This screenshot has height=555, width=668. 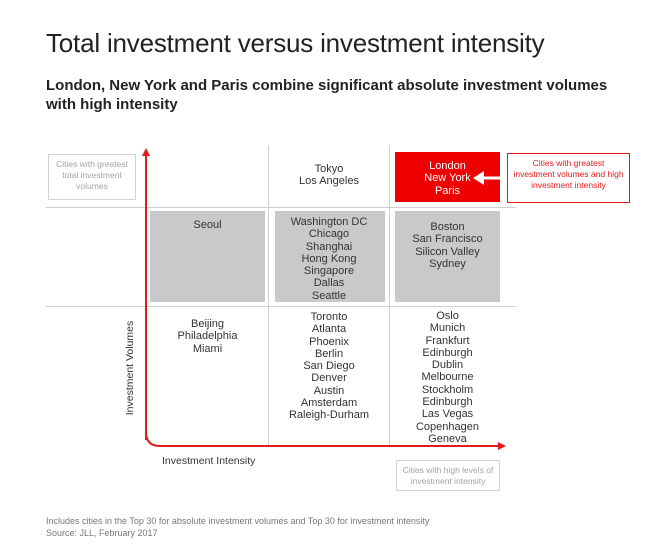 I want to click on highlight-arrow-head, so click(x=478, y=178).